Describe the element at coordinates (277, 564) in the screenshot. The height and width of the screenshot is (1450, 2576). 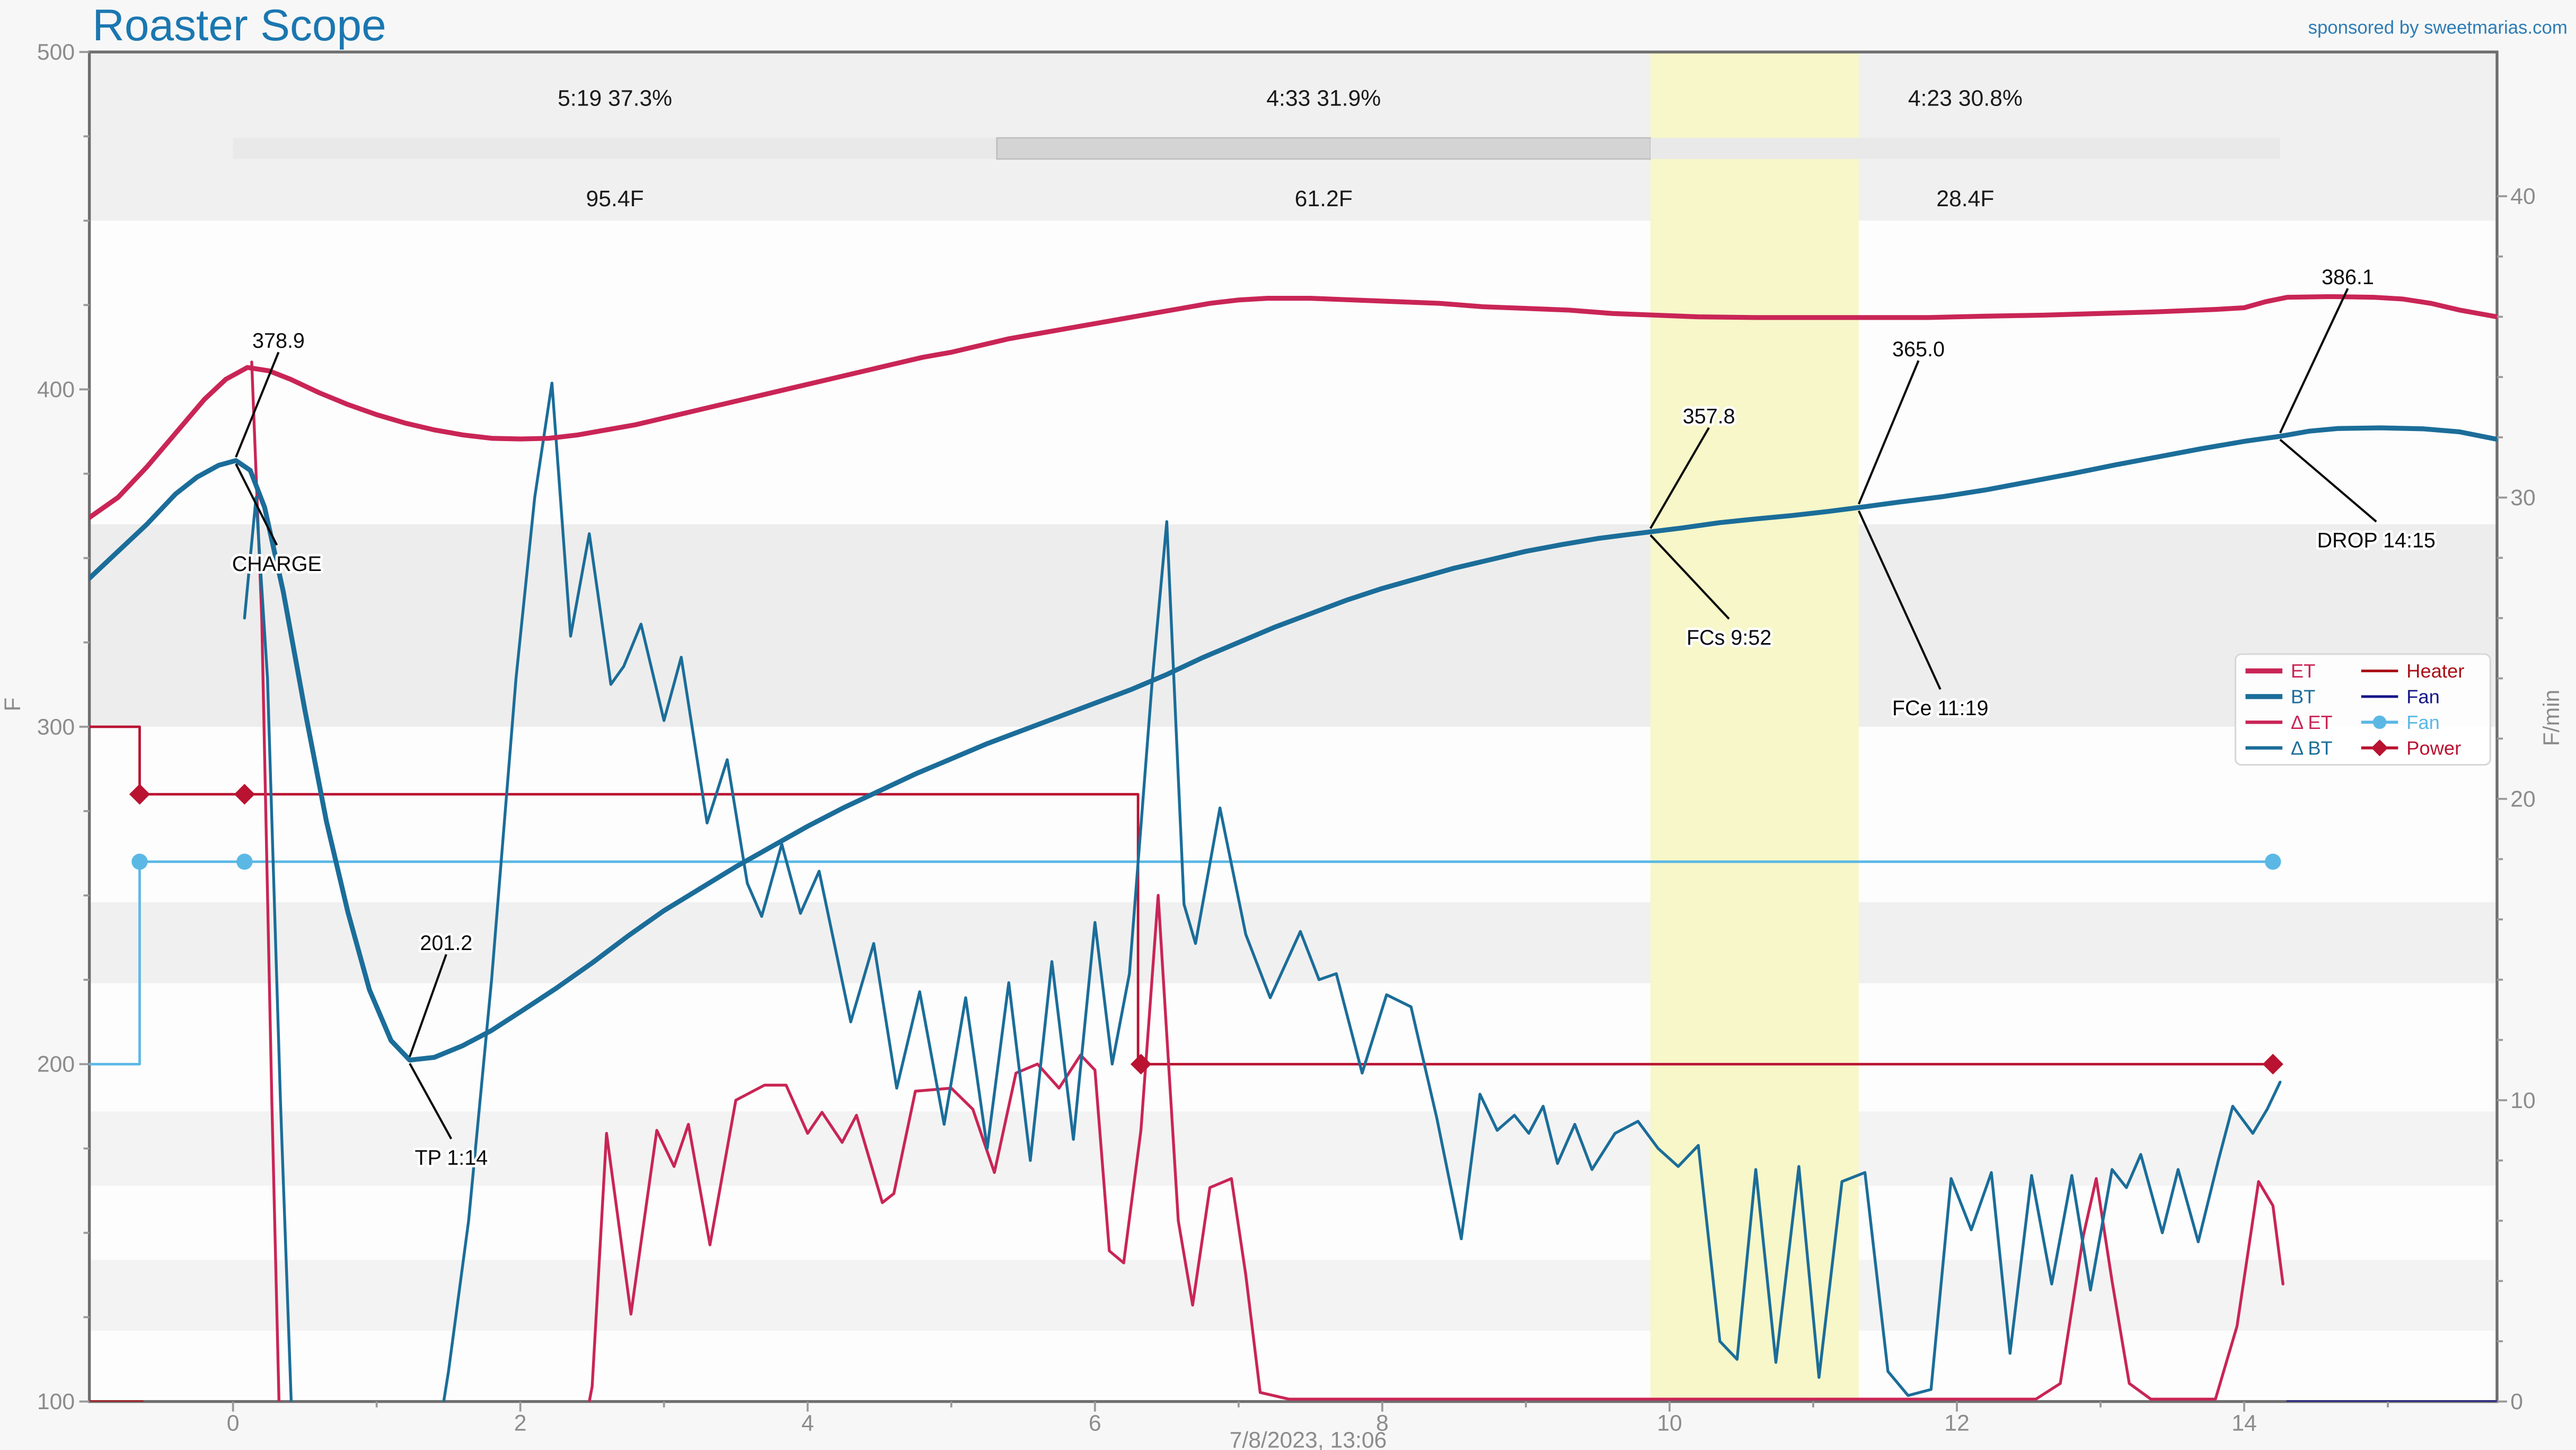
I see `annotation-charge: CHARGE` at that location.